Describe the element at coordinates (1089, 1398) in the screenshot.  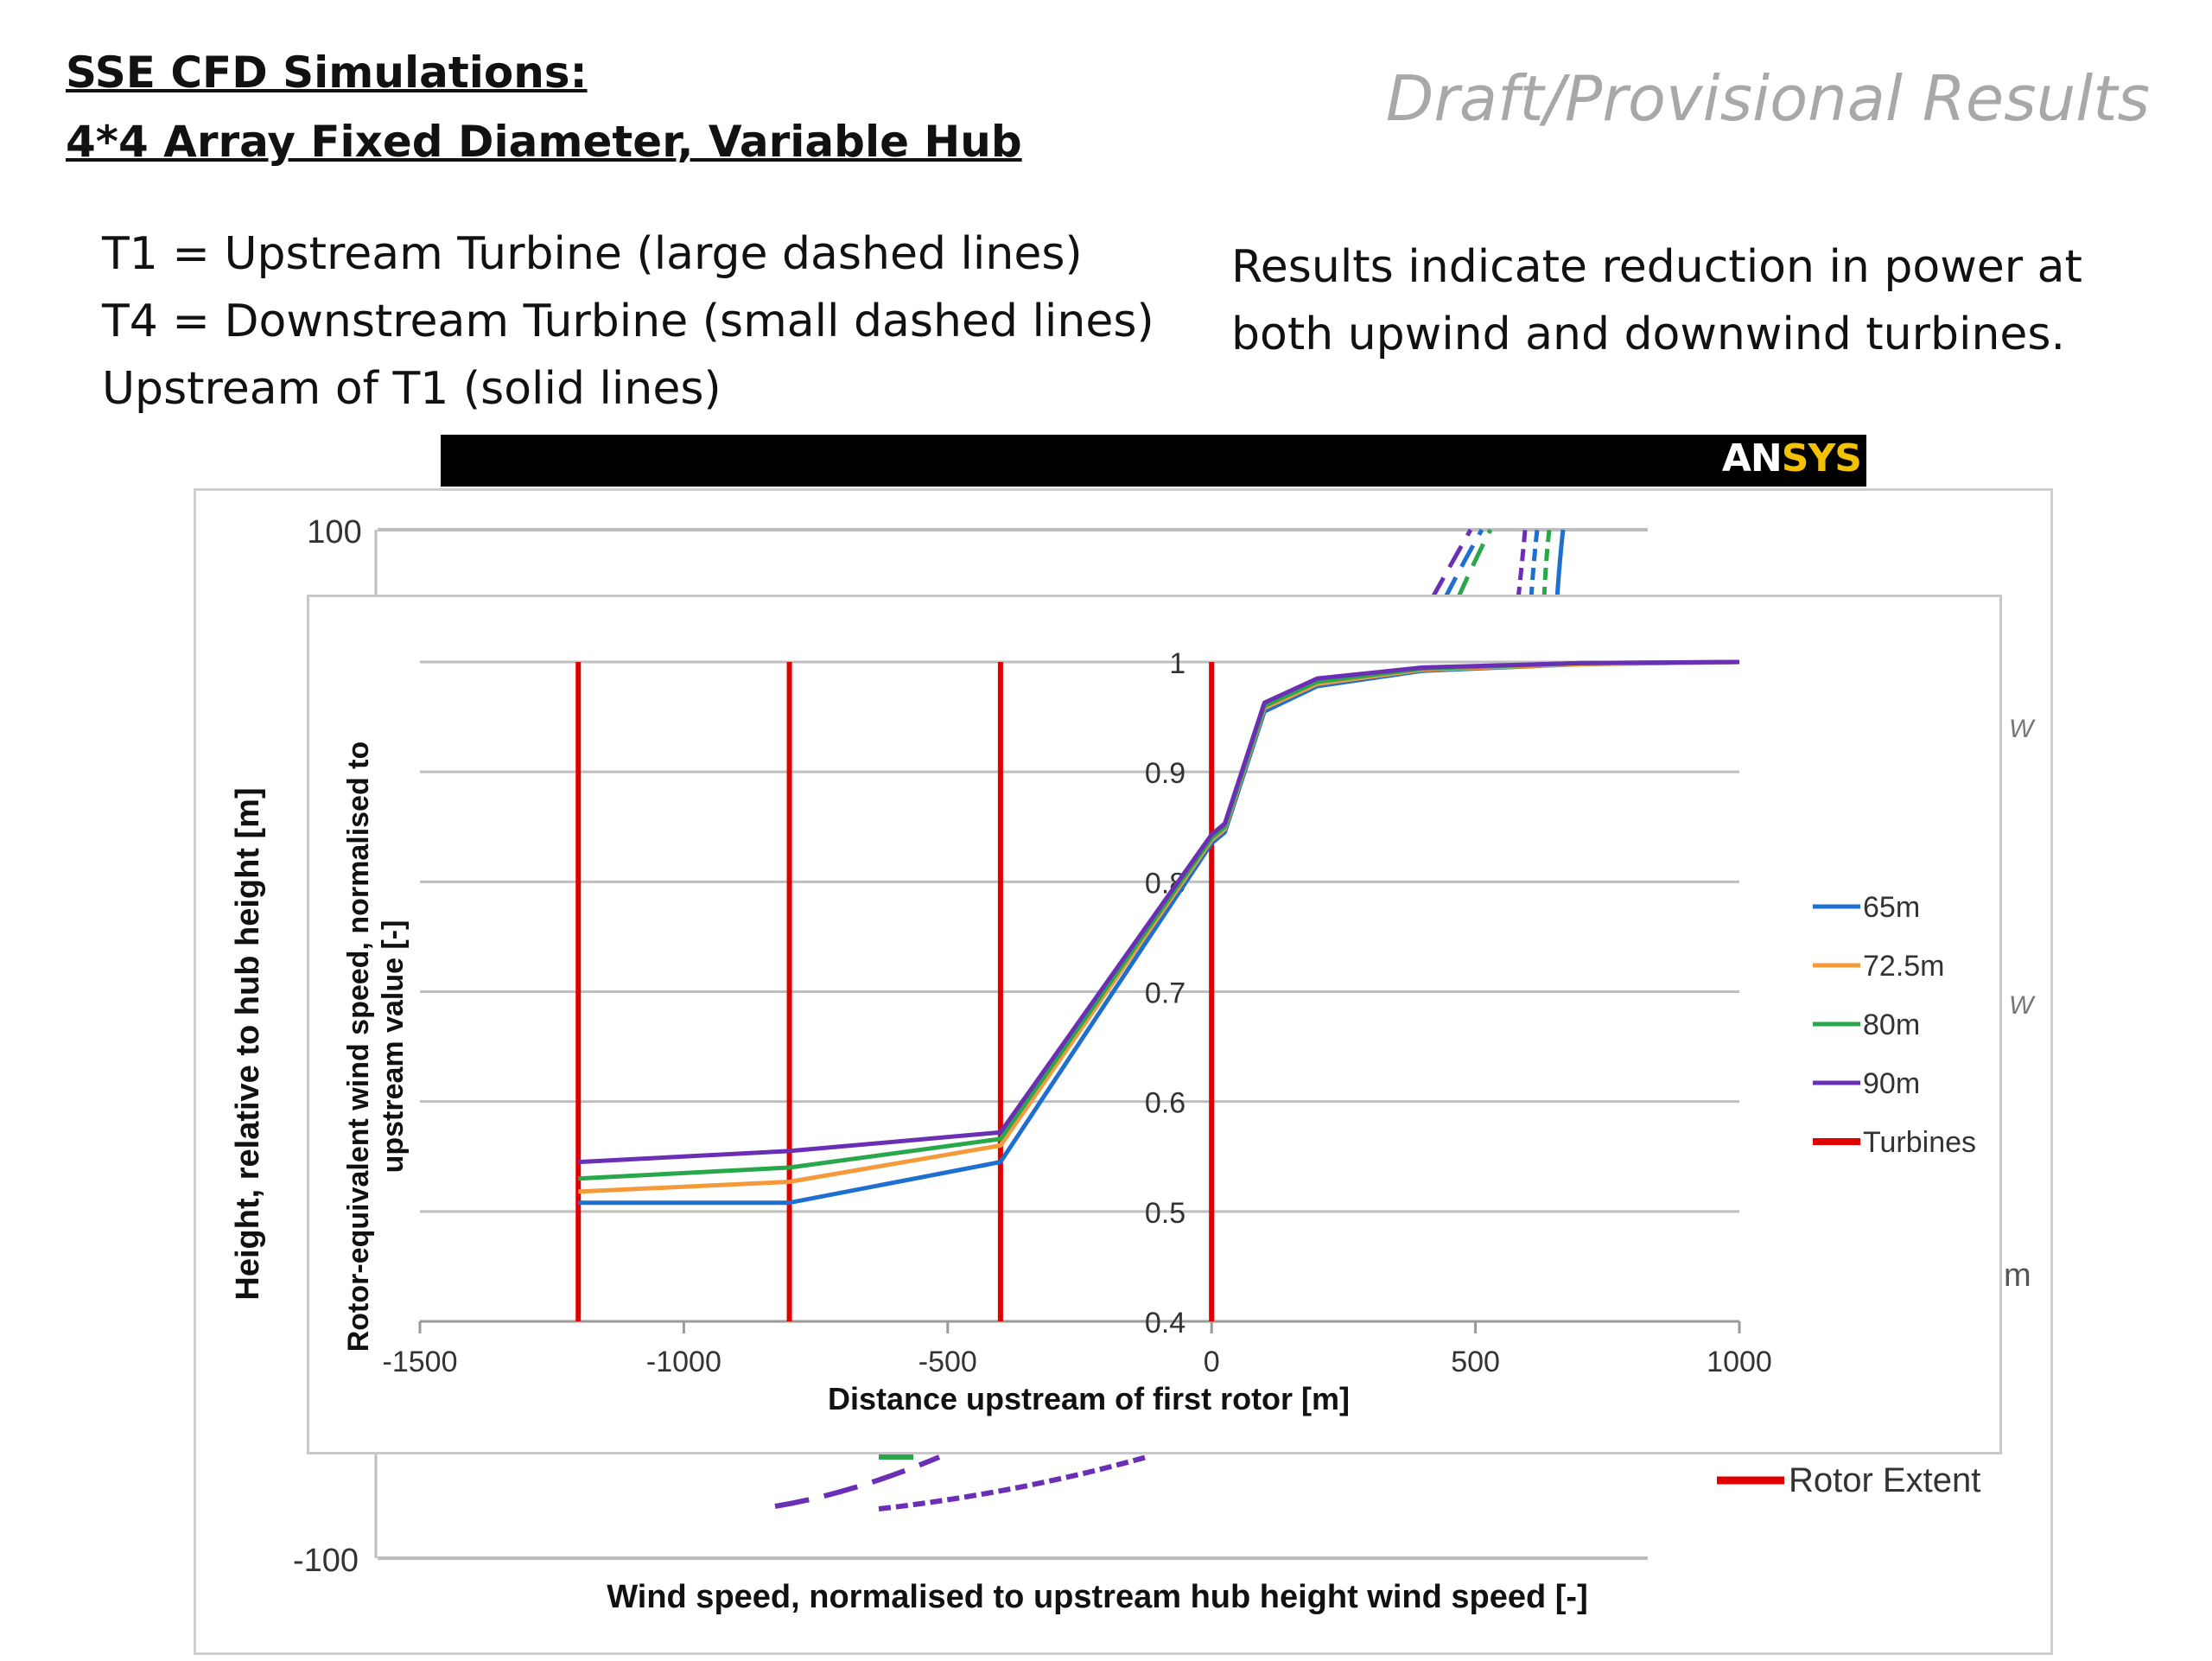
I see `x-axis-label: Distance upstream of first rotor [m]` at that location.